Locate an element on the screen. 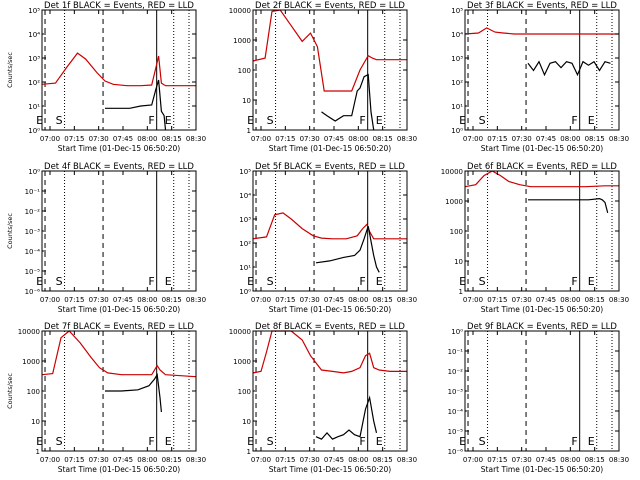  y-tick-label: 10⁻² is located at coordinates (33, 212).